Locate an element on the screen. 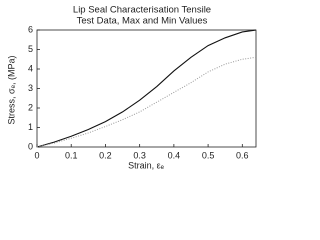 The width and height of the screenshot is (320, 240). x-tick-label: 0 is located at coordinates (36, 155).